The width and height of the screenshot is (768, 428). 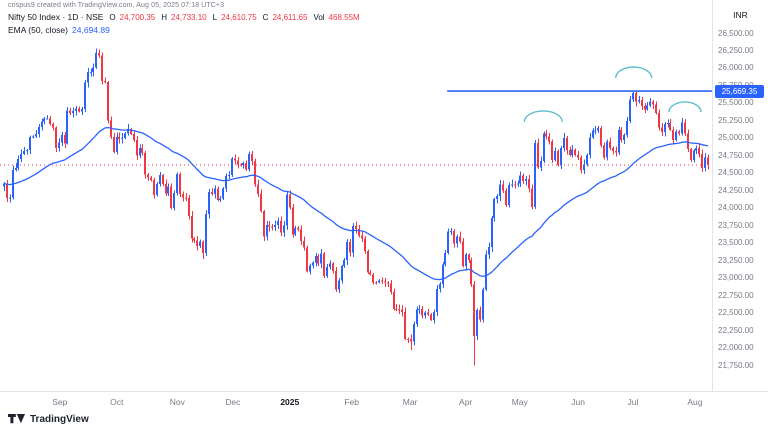 What do you see at coordinates (736, 330) in the screenshot?
I see `price-axis-label: 22,250.00` at bounding box center [736, 330].